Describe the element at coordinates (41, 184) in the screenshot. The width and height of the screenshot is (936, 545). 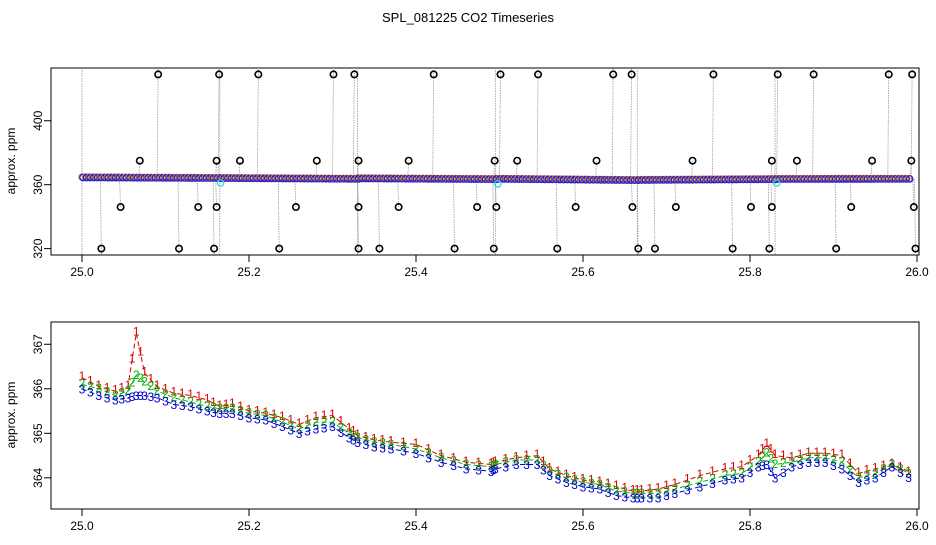
I see `panel-top-y-axis: 320 360 400` at that location.